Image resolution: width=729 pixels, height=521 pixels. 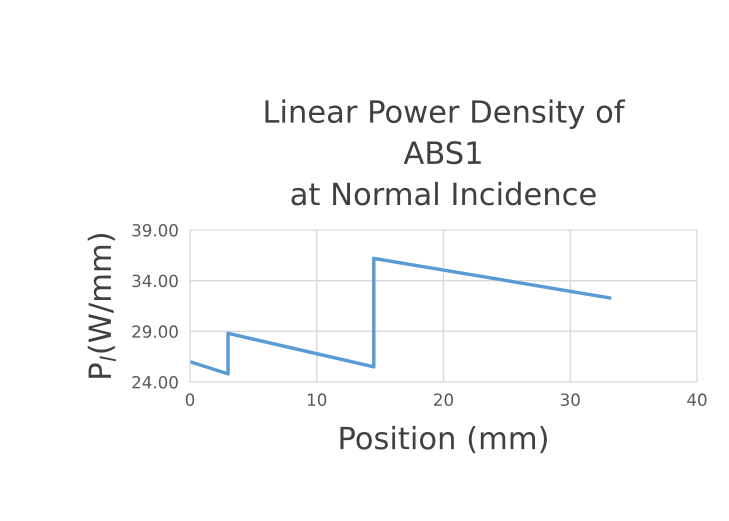 I want to click on y-tick-label: 29.00, so click(x=155, y=331).